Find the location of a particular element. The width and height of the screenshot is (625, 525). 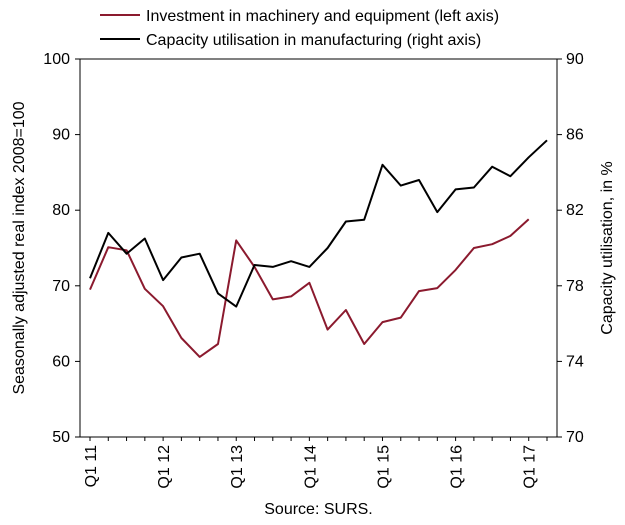

y-left-tick-label: 80 is located at coordinates (61, 210).